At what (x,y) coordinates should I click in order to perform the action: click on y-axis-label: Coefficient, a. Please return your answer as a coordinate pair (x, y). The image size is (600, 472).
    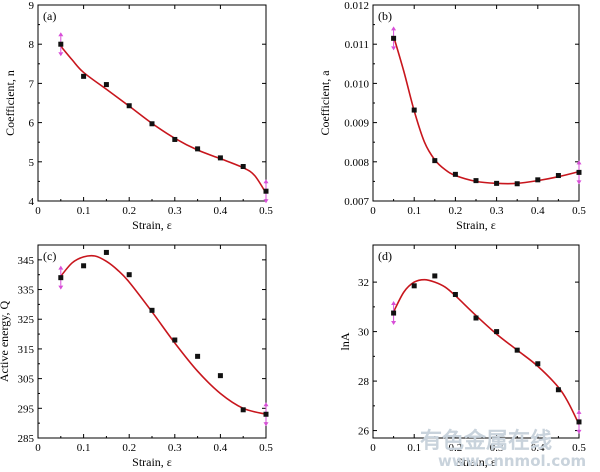
    Looking at the image, I should click on (325, 103).